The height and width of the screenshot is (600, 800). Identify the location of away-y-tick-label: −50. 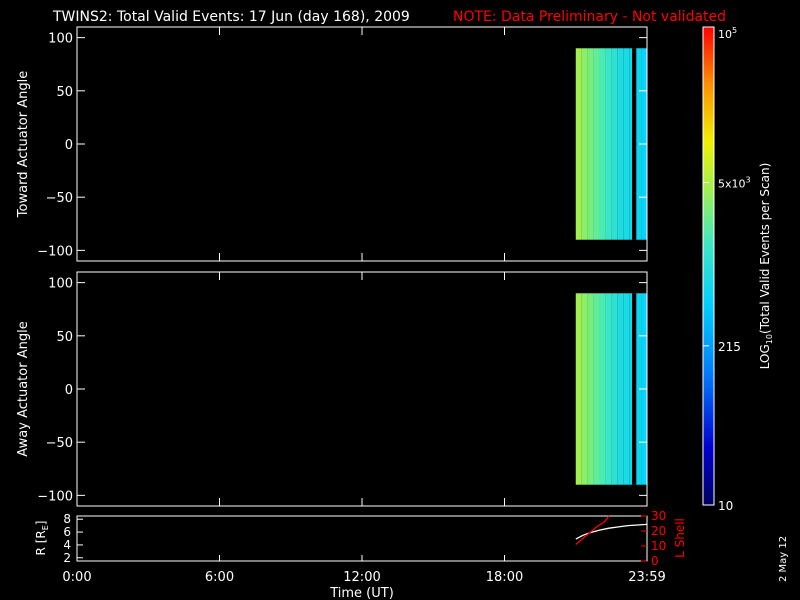
(59, 443).